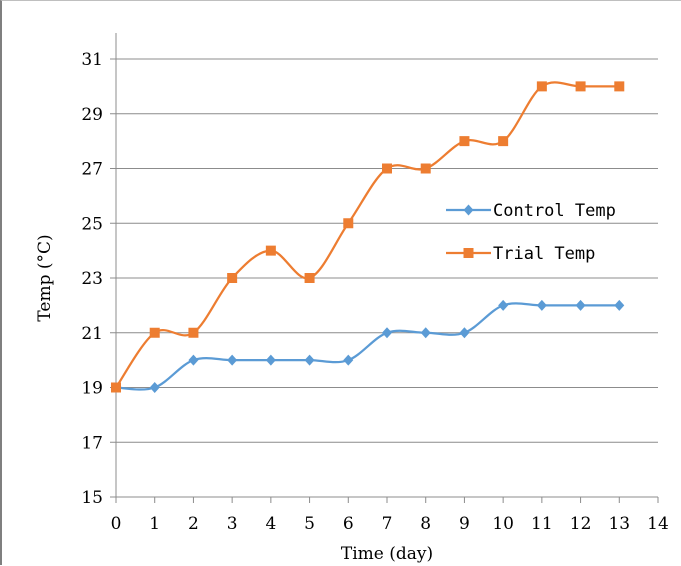 Image resolution: width=681 pixels, height=566 pixels. I want to click on x-tick-label-13: 13, so click(619, 524).